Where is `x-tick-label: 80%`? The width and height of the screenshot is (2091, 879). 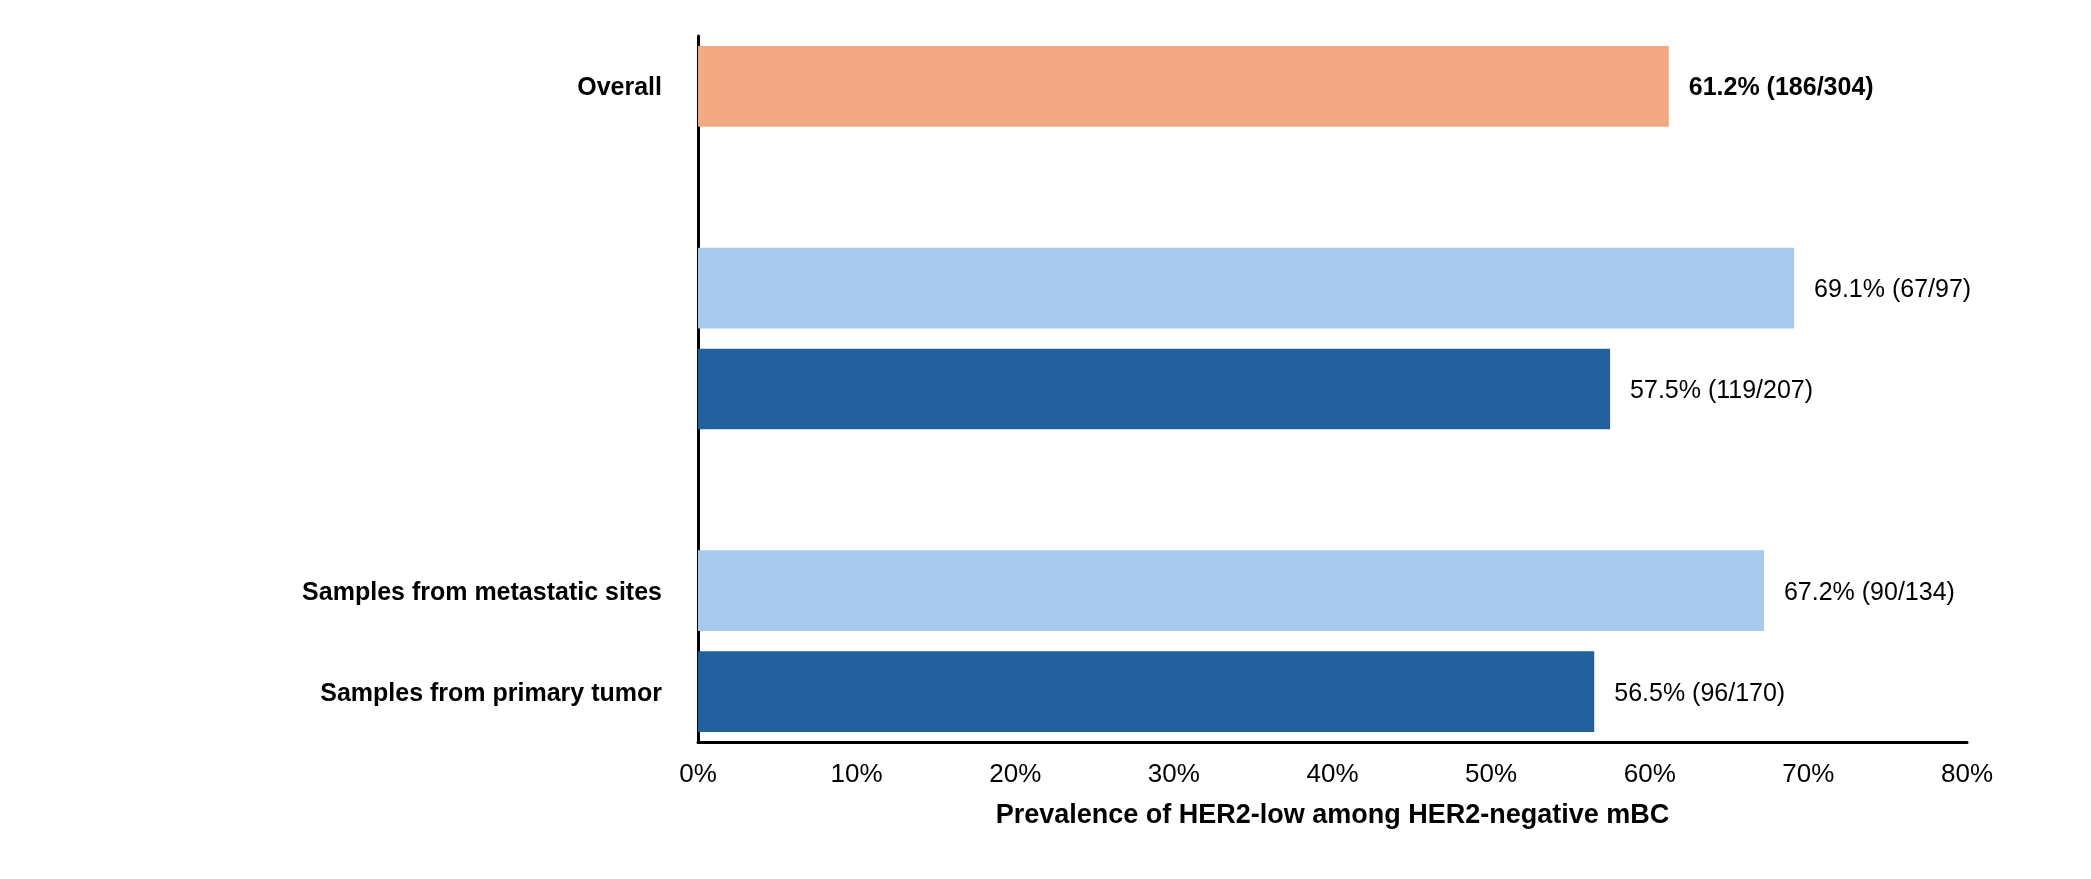 x-tick-label: 80% is located at coordinates (1967, 773).